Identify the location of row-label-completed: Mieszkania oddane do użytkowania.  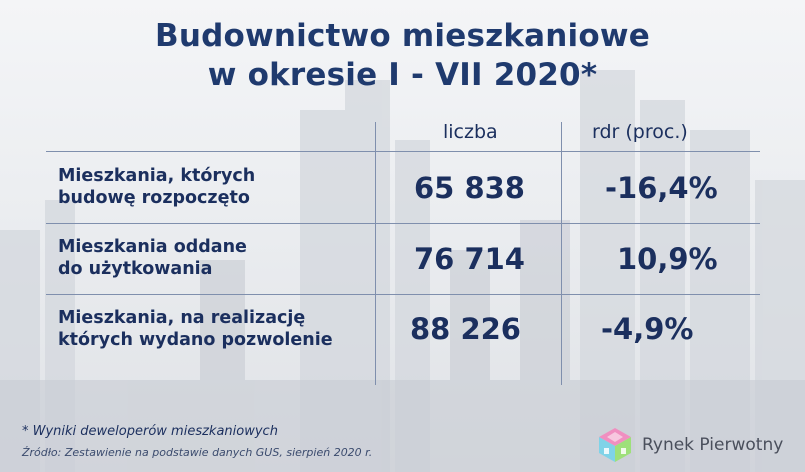
(152, 258).